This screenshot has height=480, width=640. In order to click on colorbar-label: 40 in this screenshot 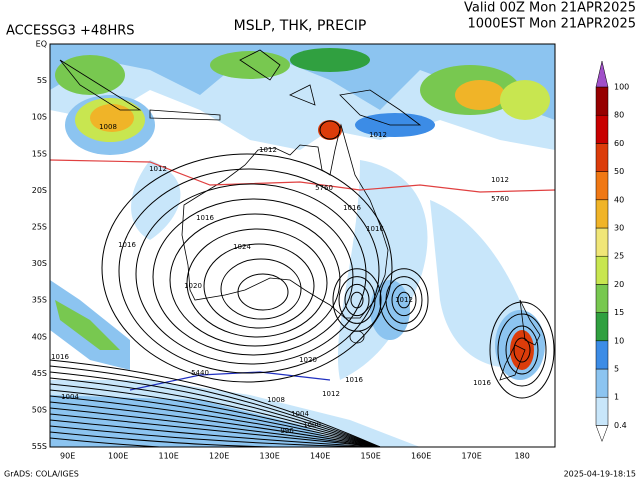, I will do `click(619, 199)`.